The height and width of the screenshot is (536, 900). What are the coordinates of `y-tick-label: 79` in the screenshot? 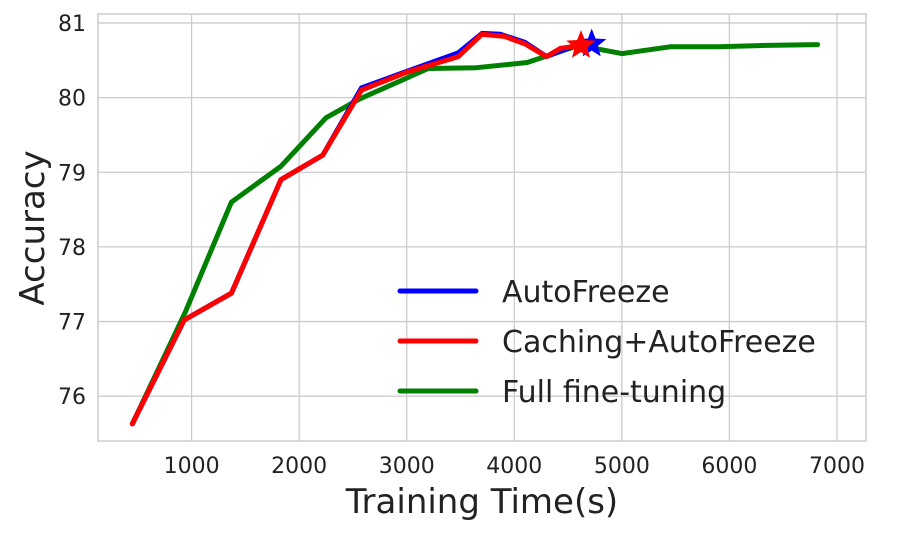 It's located at (72, 173).